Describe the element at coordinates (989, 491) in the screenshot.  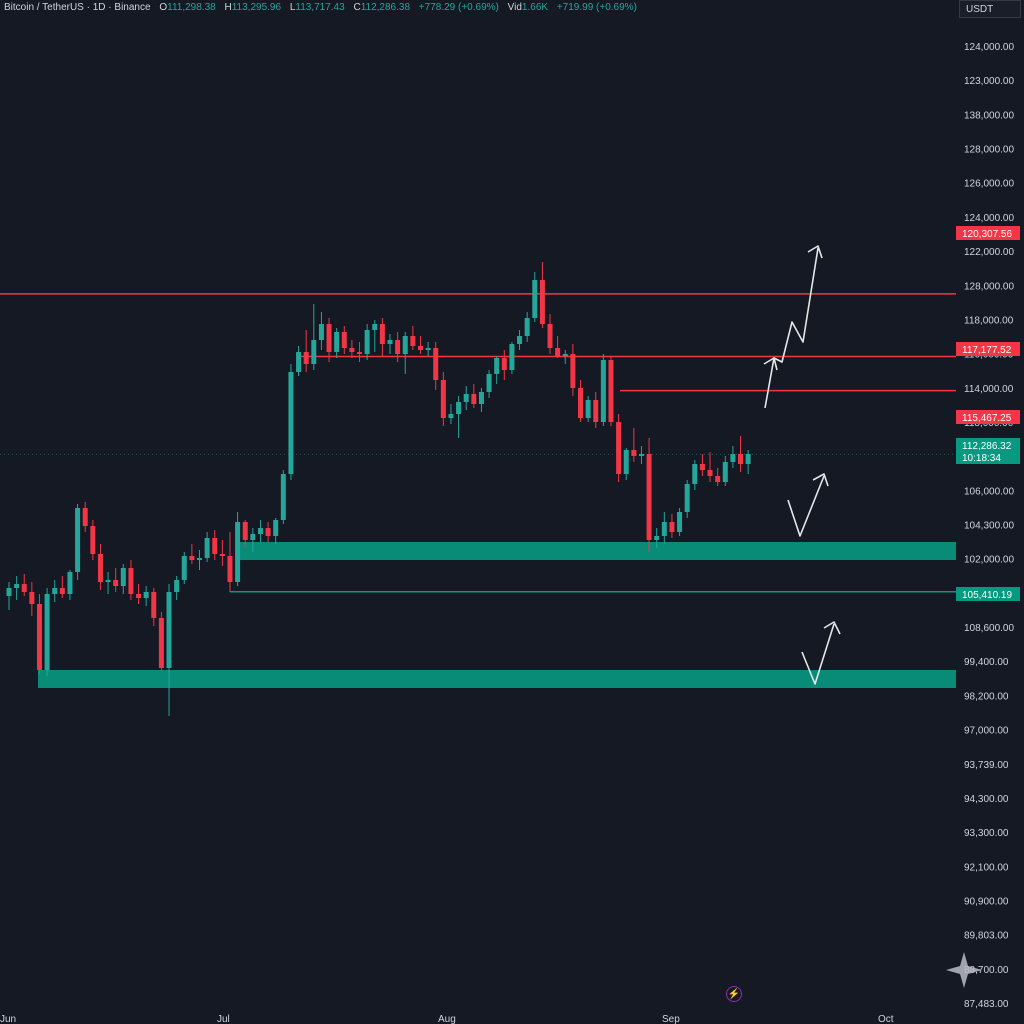
I see `price-axis-label: 106,000.00` at that location.